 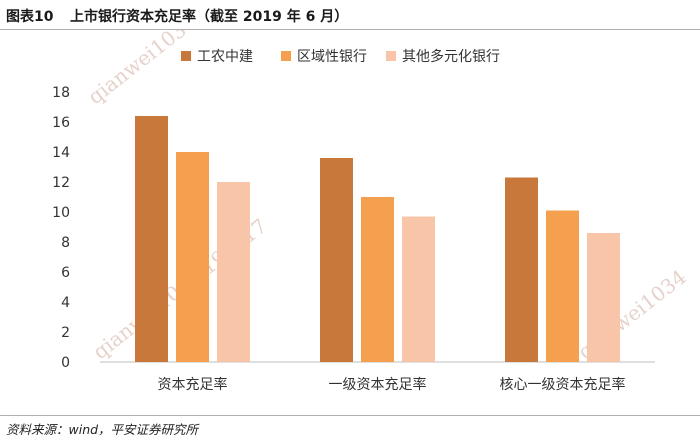 I want to click on y-tick-label: 18, so click(x=61, y=93).